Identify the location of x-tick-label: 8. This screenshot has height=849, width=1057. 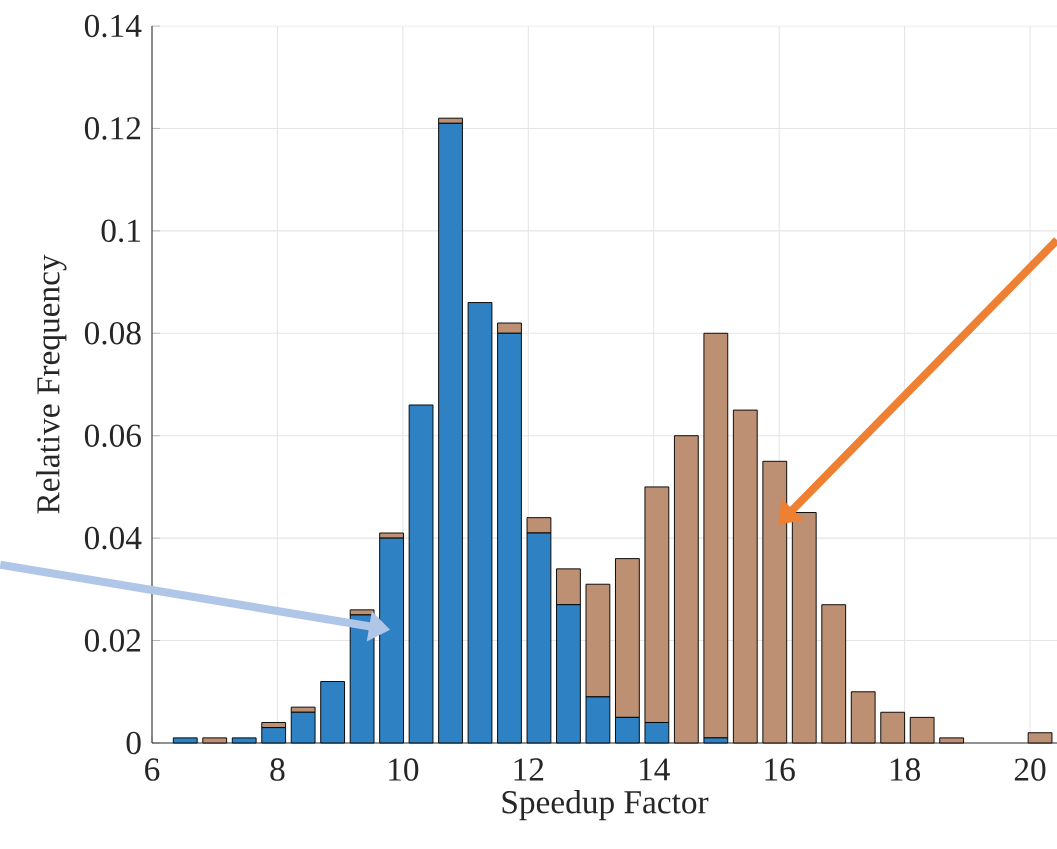
(277, 769).